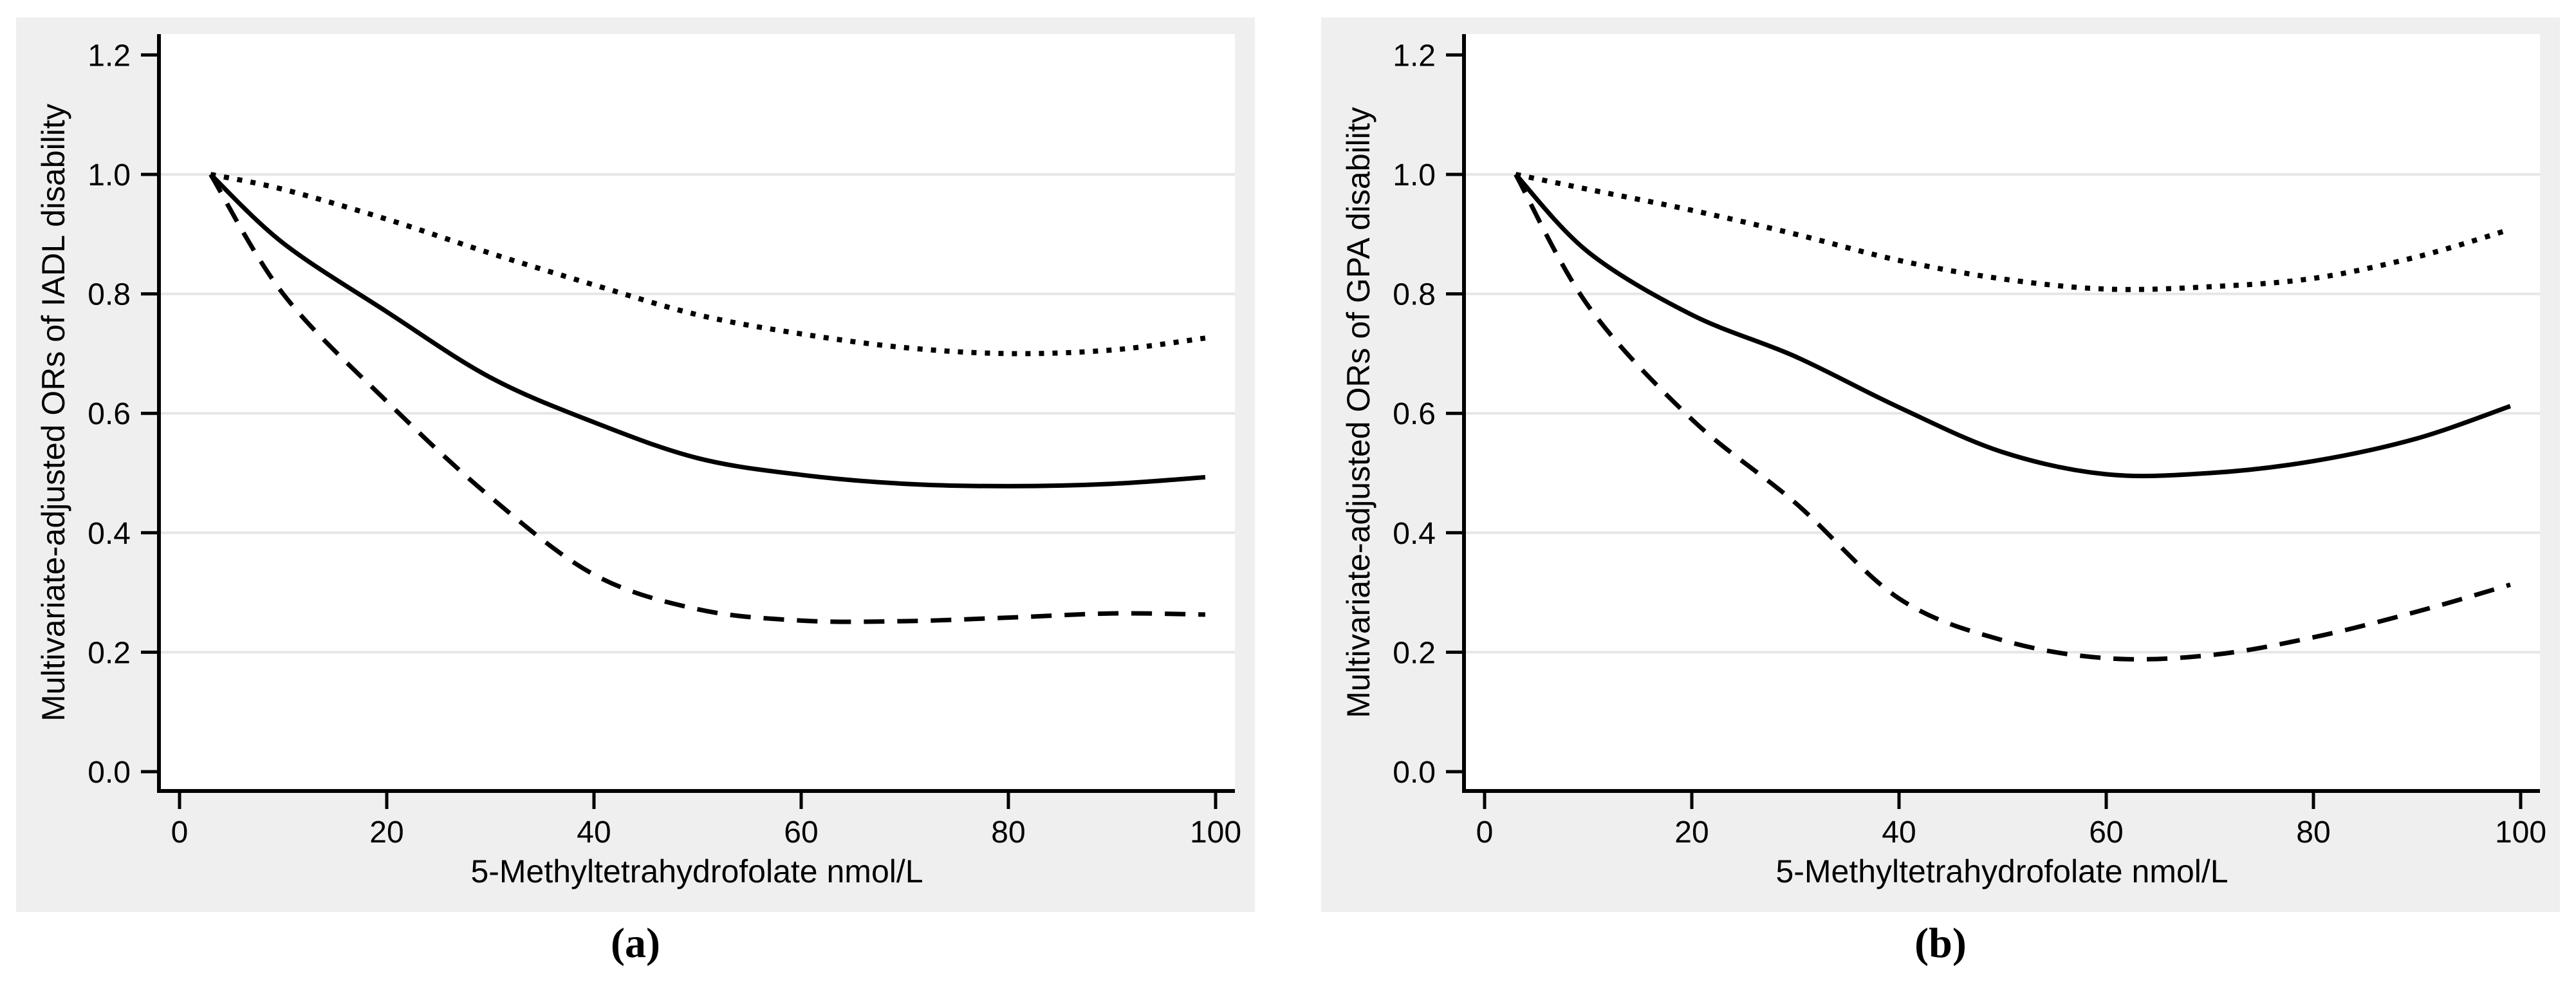  Describe the element at coordinates (2002, 871) in the screenshot. I see `x-axis-title-b: 5-Methyltetrahydrofolate nmol/L` at that location.